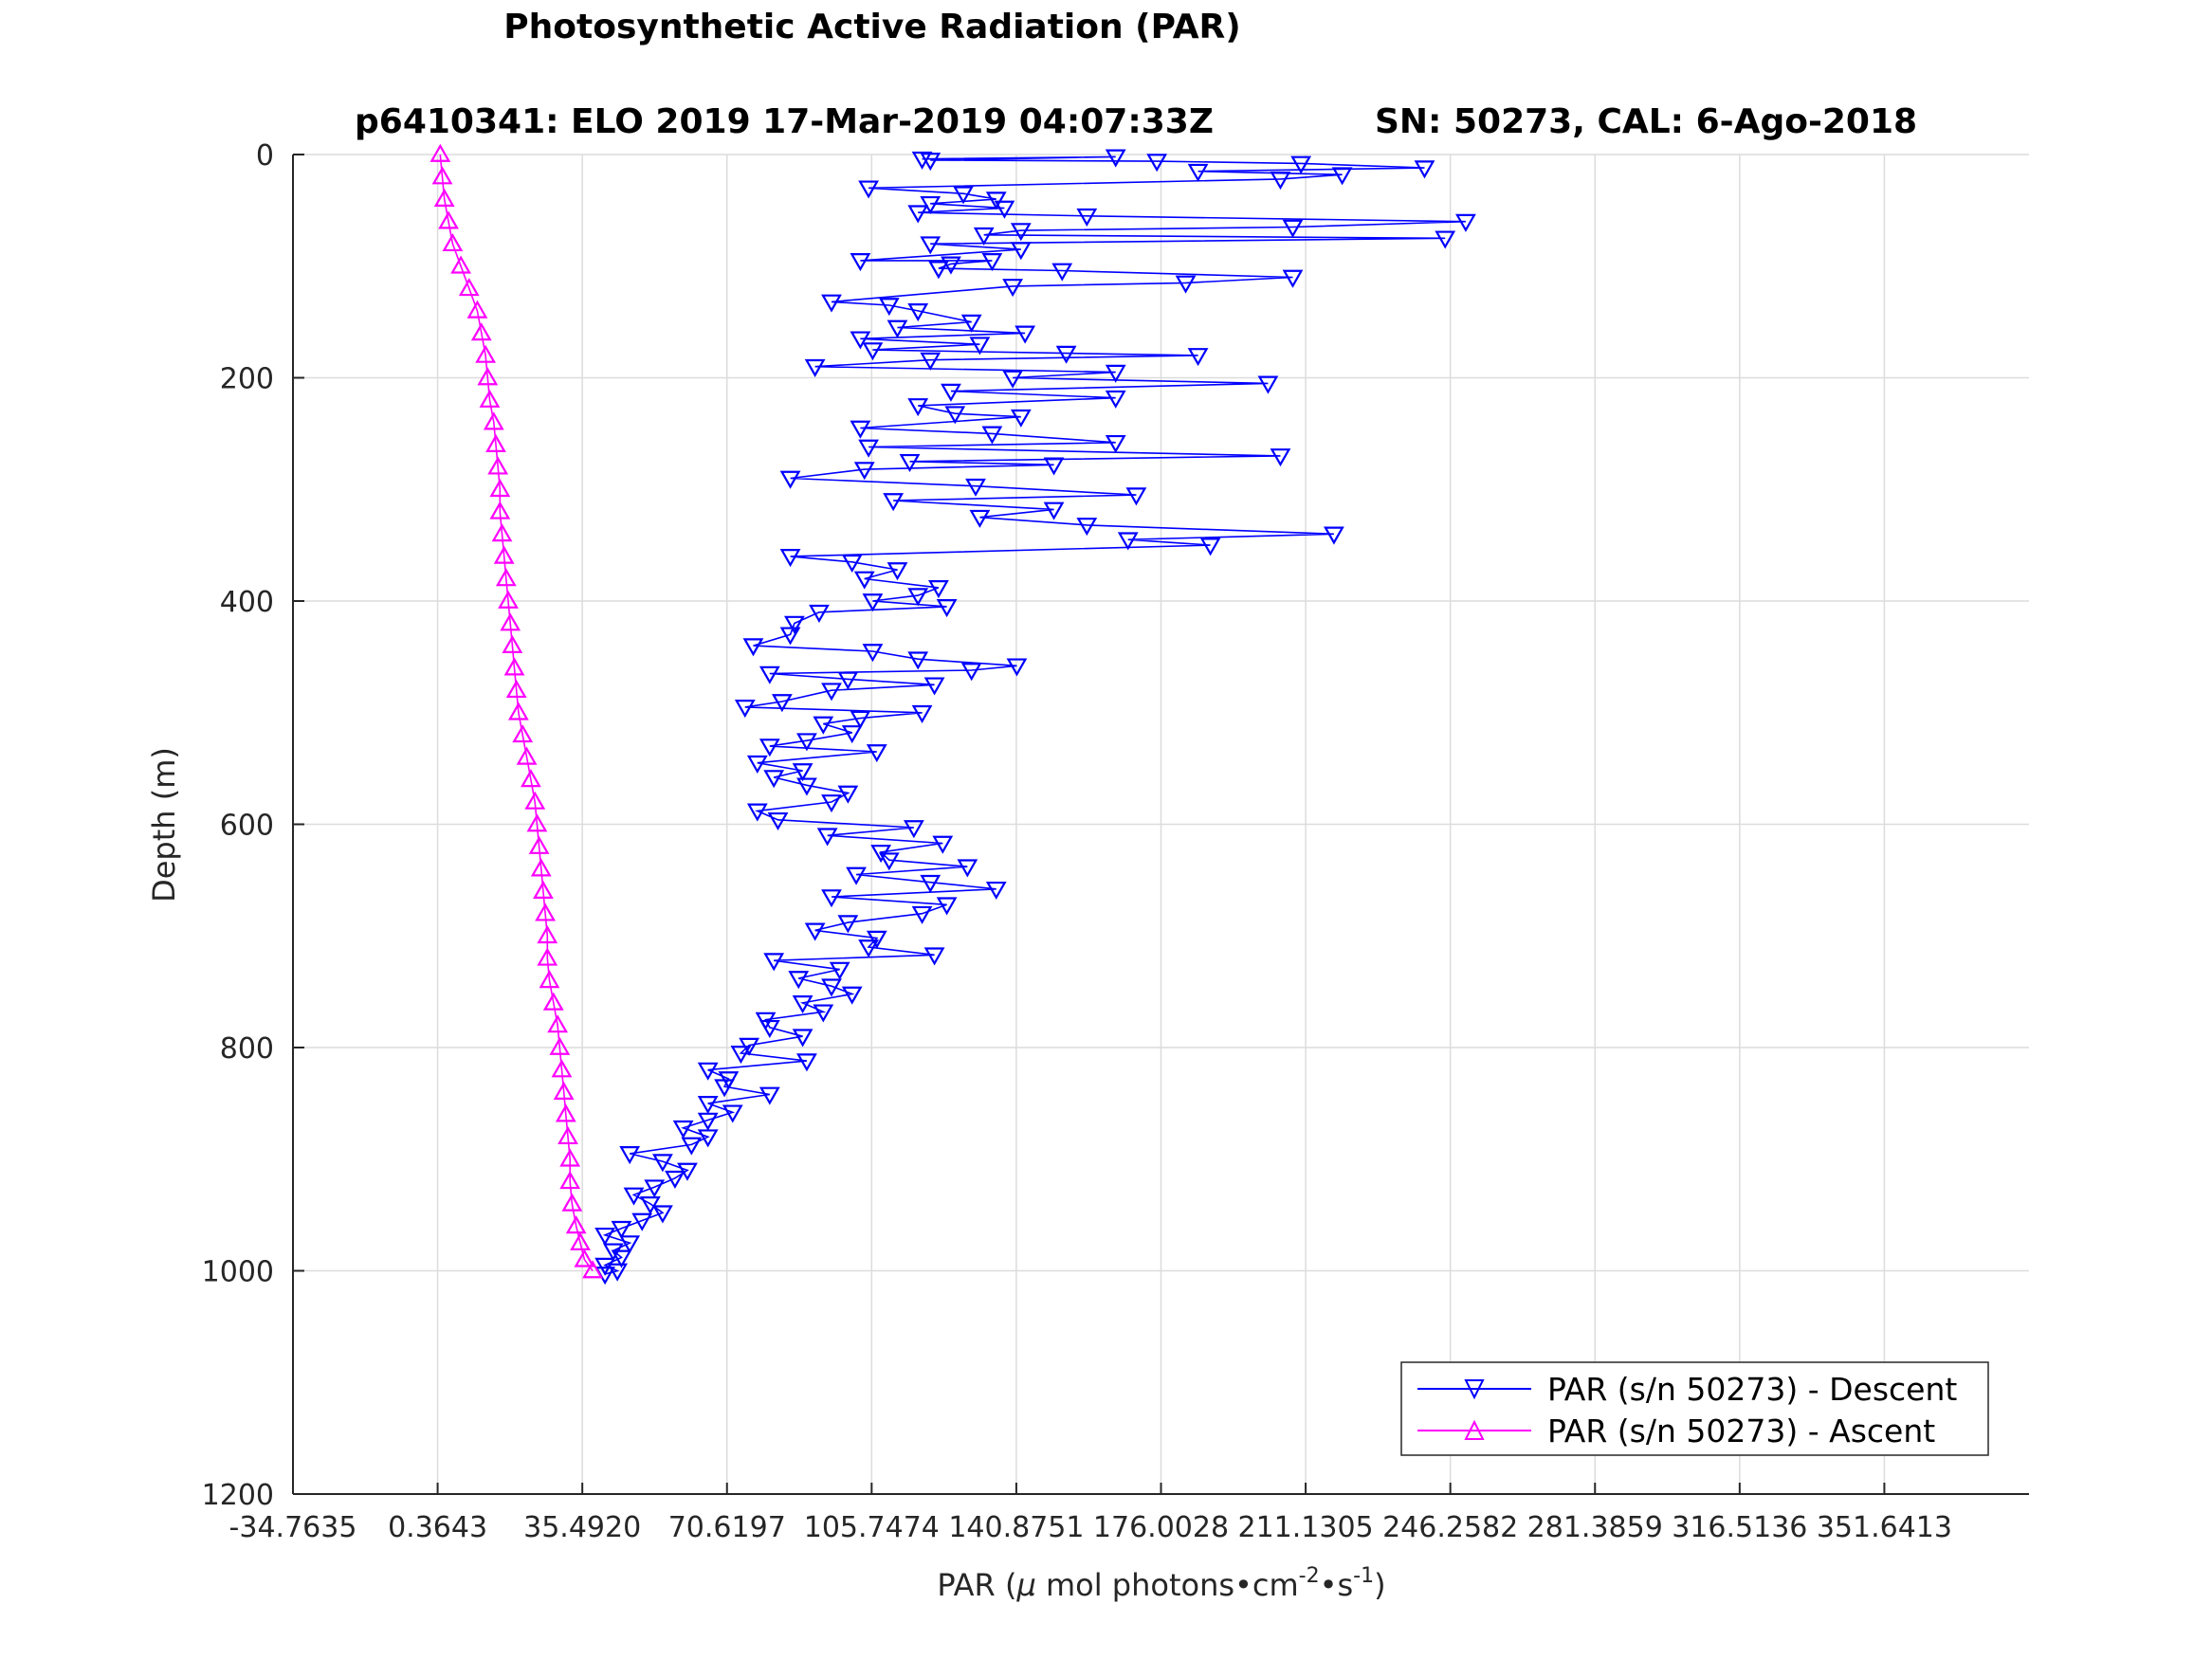  Describe the element at coordinates (1595, 1527) in the screenshot. I see `x-tick-label: 281.3859` at that location.